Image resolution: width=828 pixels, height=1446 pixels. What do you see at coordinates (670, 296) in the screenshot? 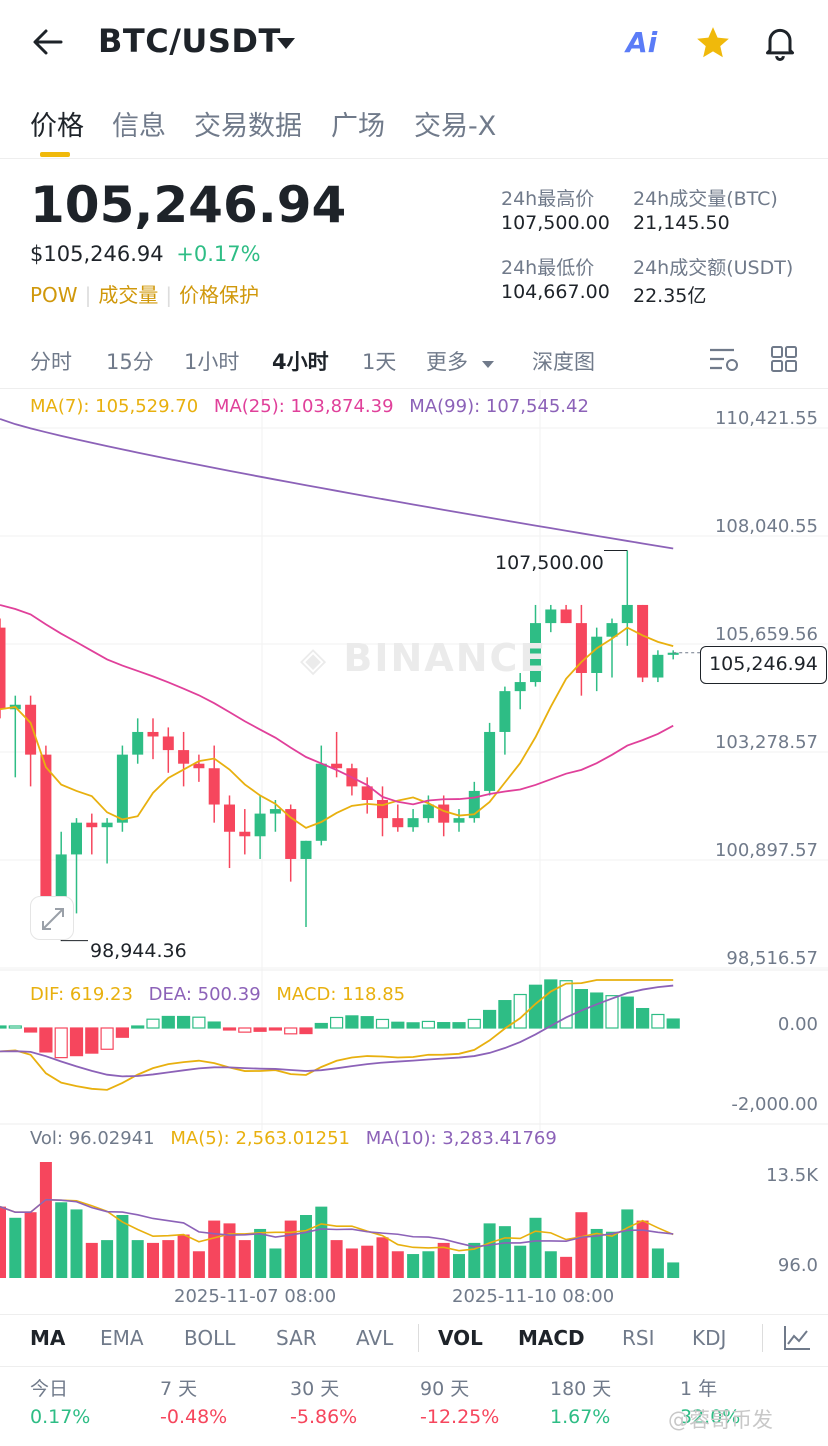
I see `vol-usdt-value: 22.35亿` at bounding box center [670, 296].